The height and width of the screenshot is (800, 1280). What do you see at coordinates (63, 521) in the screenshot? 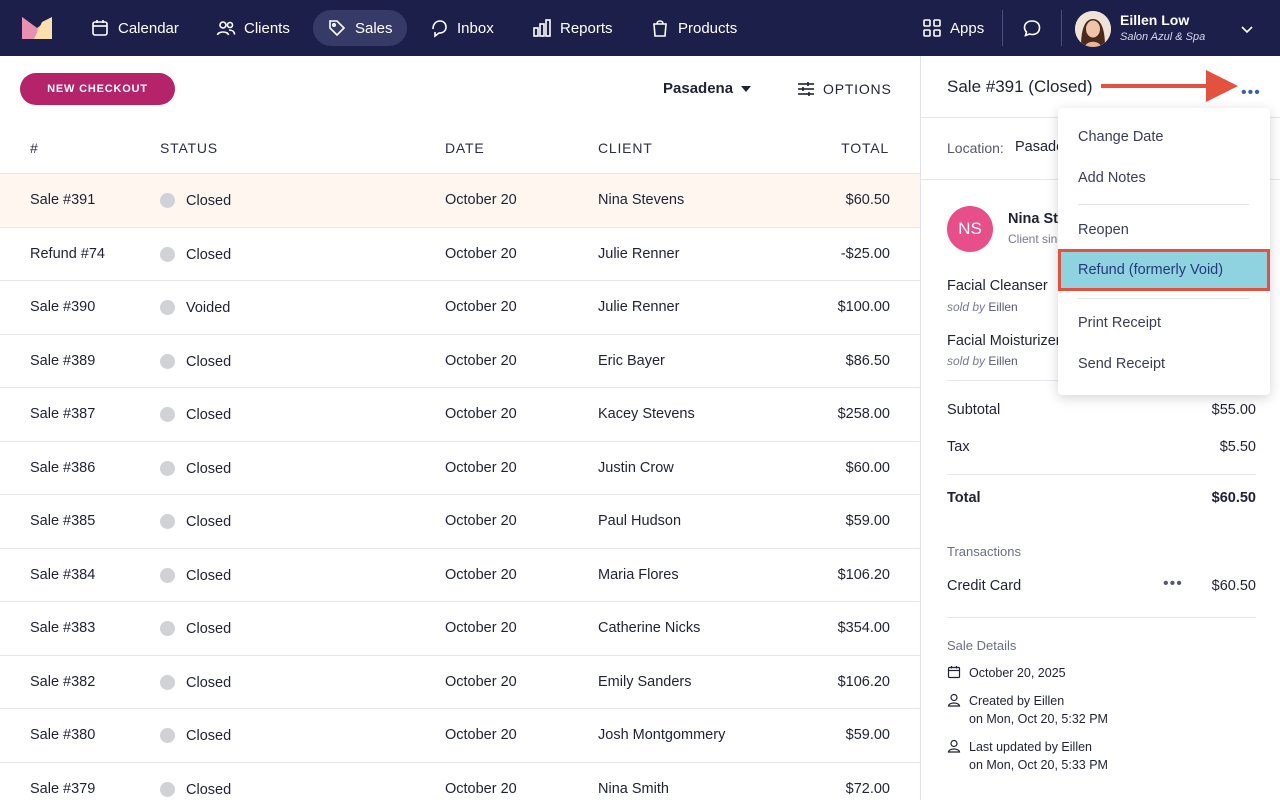
I see `row-number: Sale #385` at bounding box center [63, 521].